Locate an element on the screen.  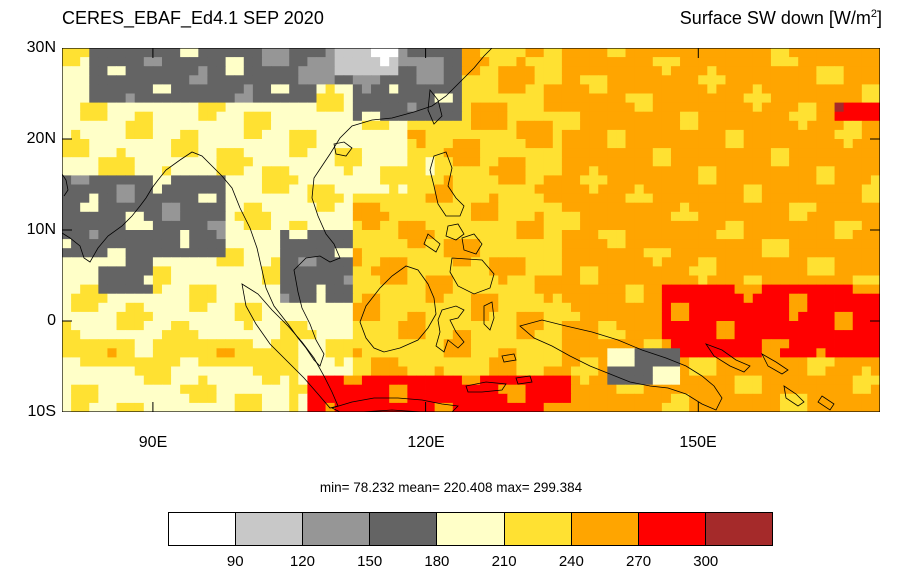
lat-label-0: 0 is located at coordinates (51, 320).